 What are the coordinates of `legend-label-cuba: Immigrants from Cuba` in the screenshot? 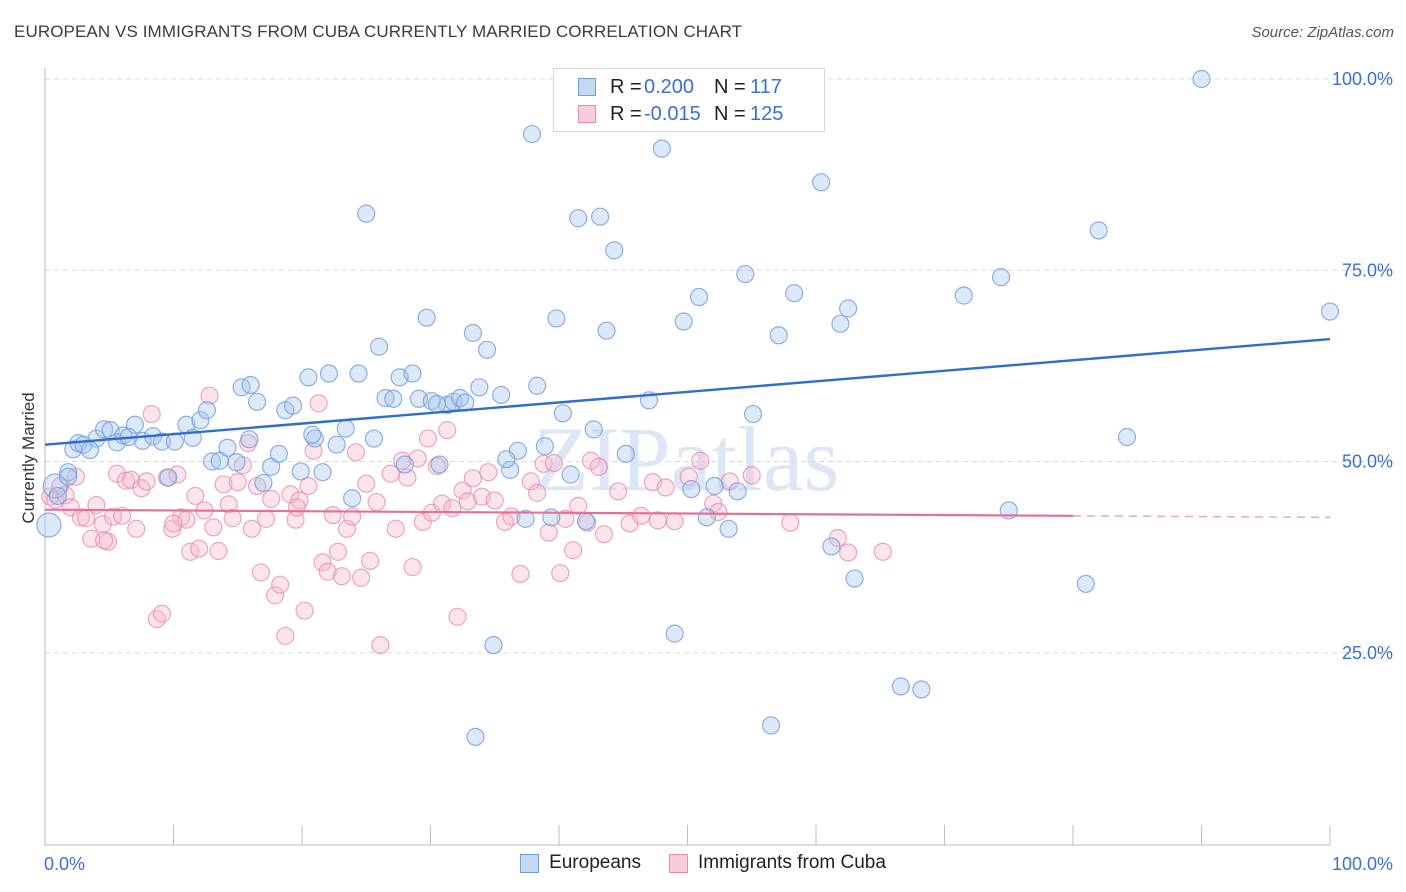 It's located at (791, 862).